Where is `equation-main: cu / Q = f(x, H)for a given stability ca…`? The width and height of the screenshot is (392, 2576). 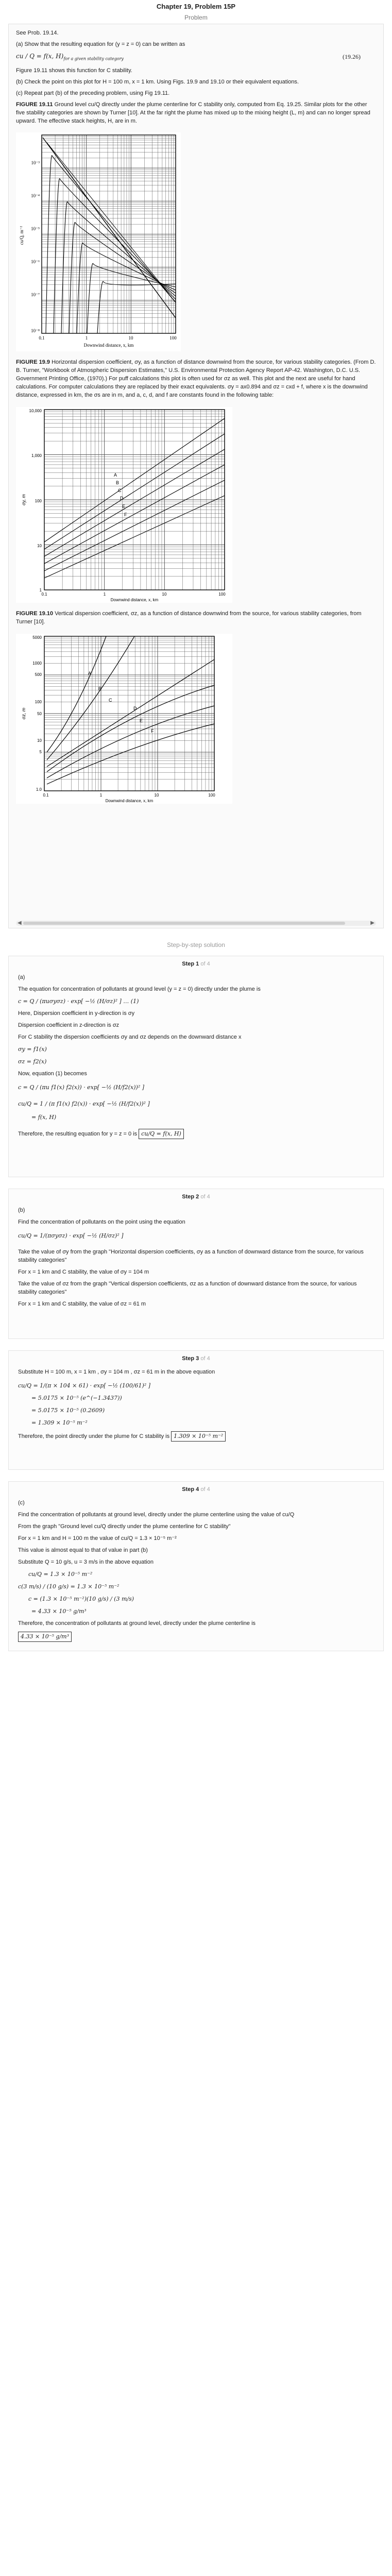
equation-main: cu / Q = f(x, H)for a given stability ca… is located at coordinates (70, 56).